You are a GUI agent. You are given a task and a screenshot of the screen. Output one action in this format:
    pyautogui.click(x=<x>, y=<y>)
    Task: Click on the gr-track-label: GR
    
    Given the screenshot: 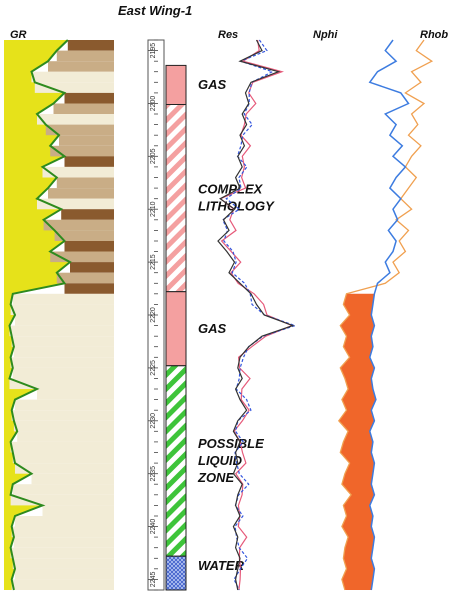 What is the action you would take?
    pyautogui.click(x=18, y=35)
    